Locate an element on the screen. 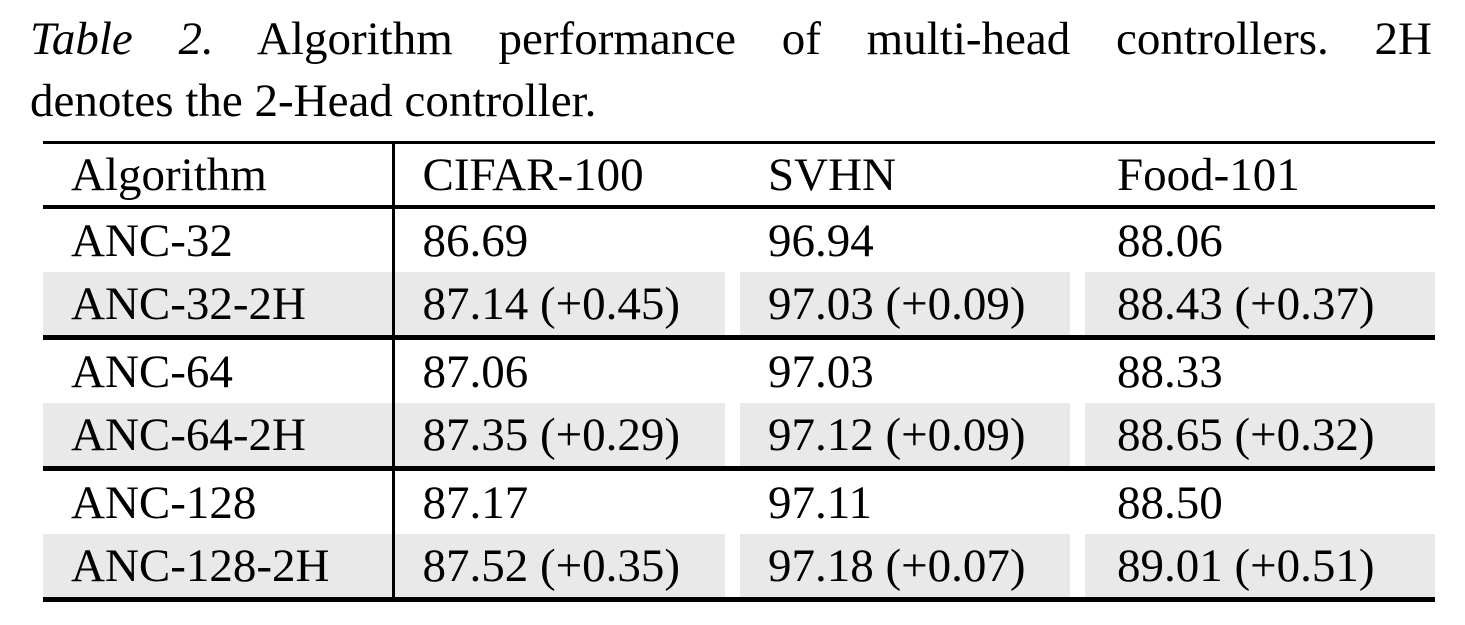 This screenshot has width=1465, height=625. food101-cell: 88.06 is located at coordinates (1170, 240).